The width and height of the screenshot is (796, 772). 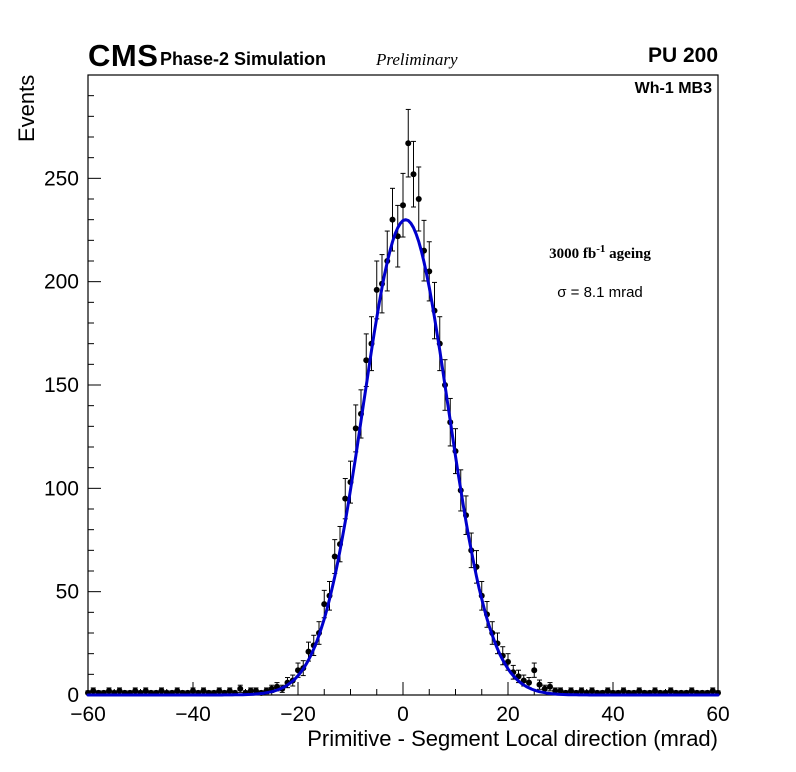 What do you see at coordinates (73, 695) in the screenshot?
I see `y-tick-label: 0` at bounding box center [73, 695].